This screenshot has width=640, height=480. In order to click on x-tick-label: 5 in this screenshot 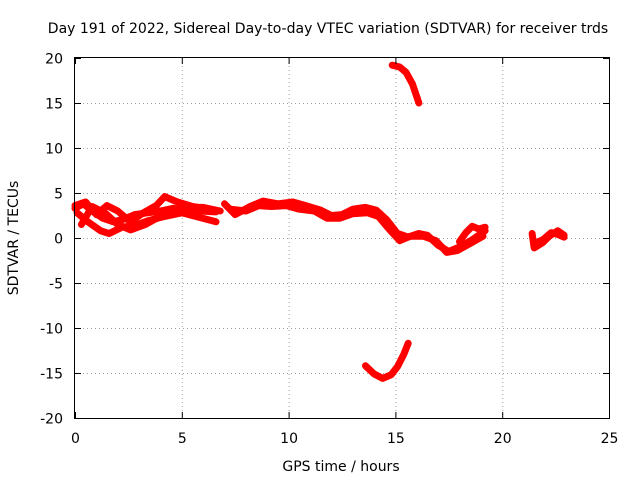, I will do `click(182, 439)`.